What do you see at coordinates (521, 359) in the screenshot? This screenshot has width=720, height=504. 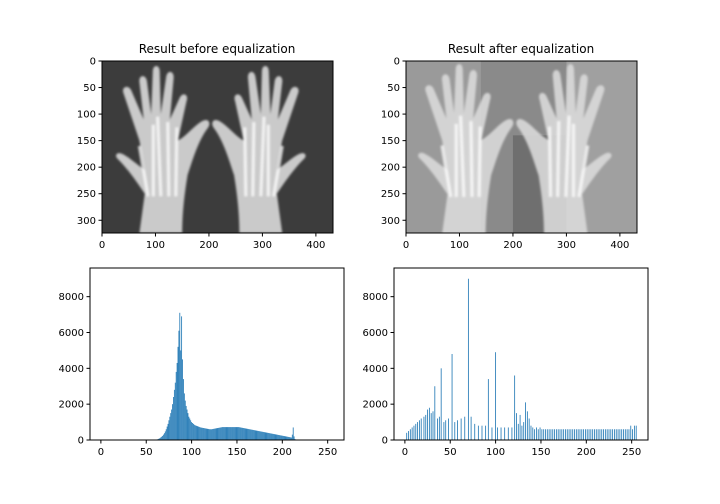 I see `hist-after-bars` at bounding box center [521, 359].